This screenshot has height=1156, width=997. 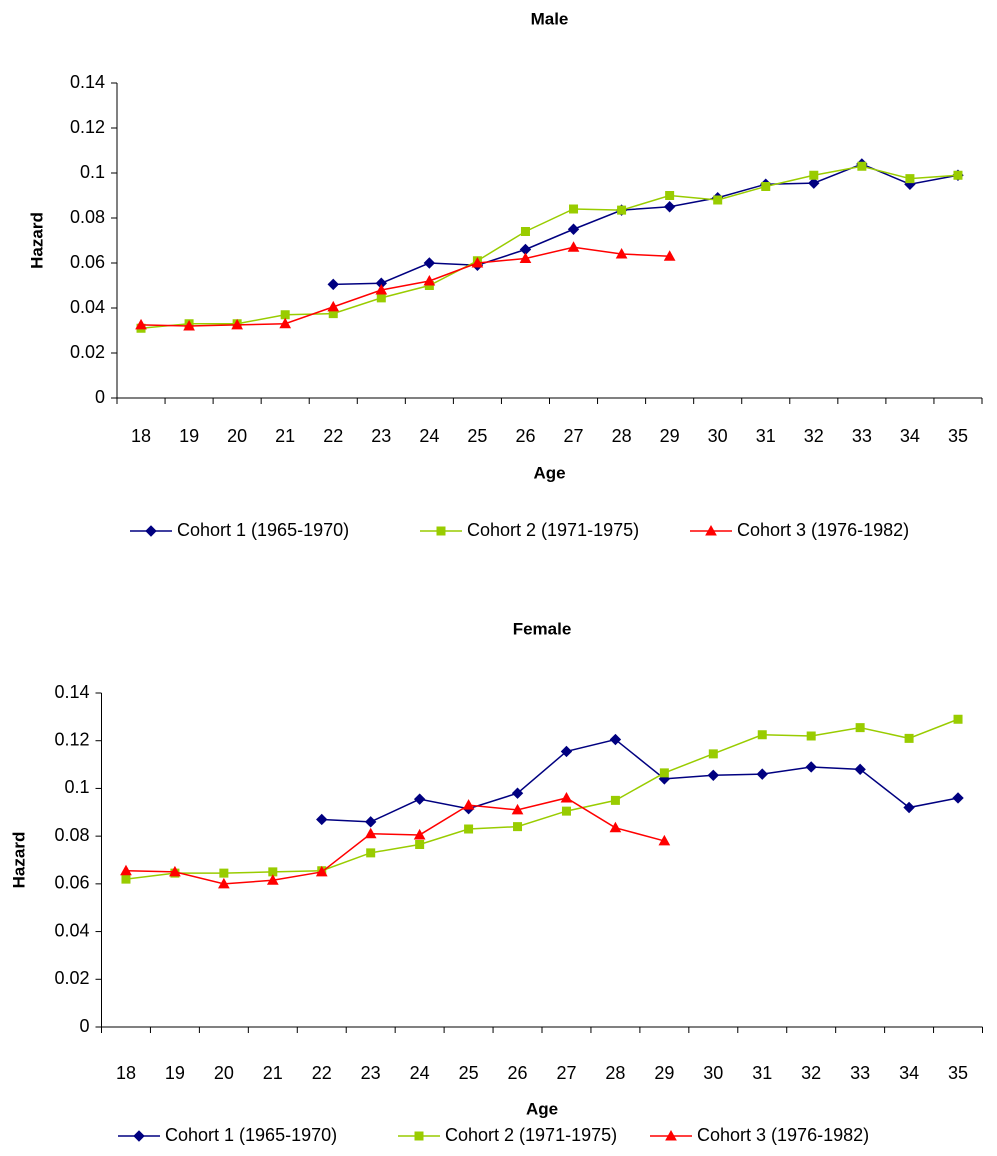 What do you see at coordinates (285, 436) in the screenshot?
I see `x-tick-label: 21` at bounding box center [285, 436].